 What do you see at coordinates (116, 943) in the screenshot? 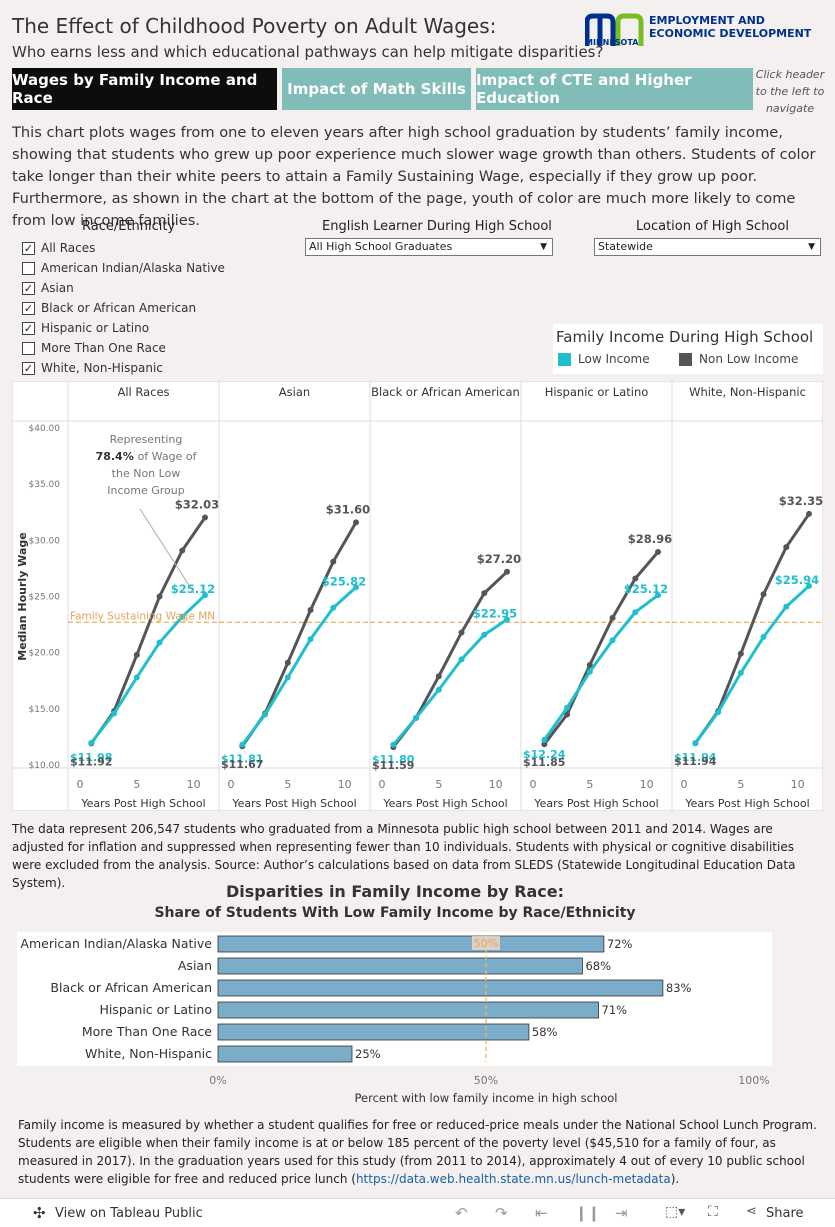
I see `bar-category-label: American Indian/Alaska Native` at bounding box center [116, 943].